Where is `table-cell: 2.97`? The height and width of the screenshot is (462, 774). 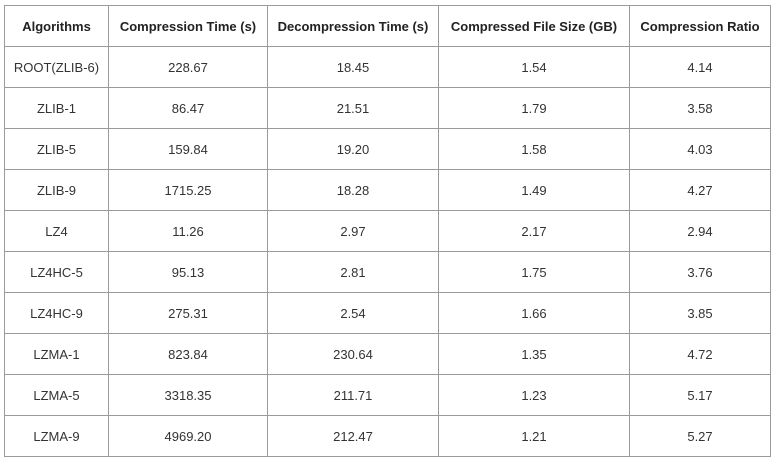 table-cell: 2.97 is located at coordinates (353, 231).